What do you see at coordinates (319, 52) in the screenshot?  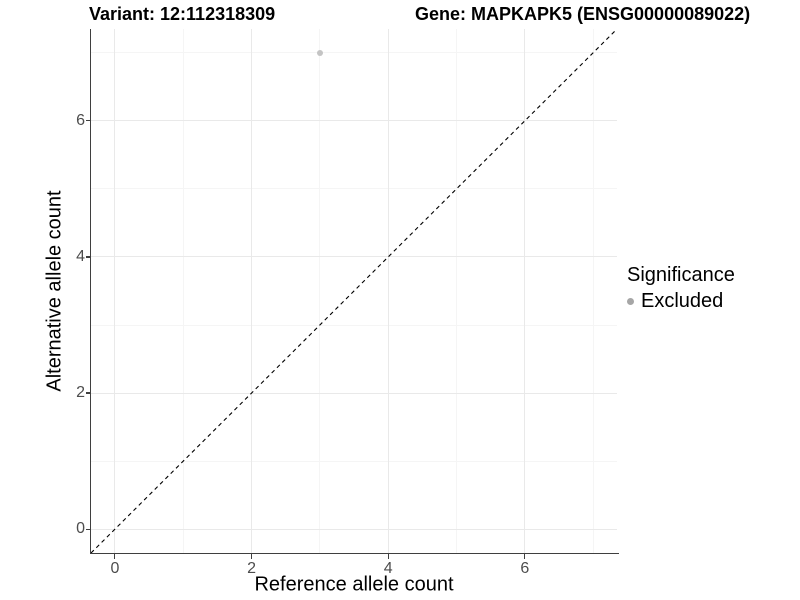 I see `data-point` at bounding box center [319, 52].